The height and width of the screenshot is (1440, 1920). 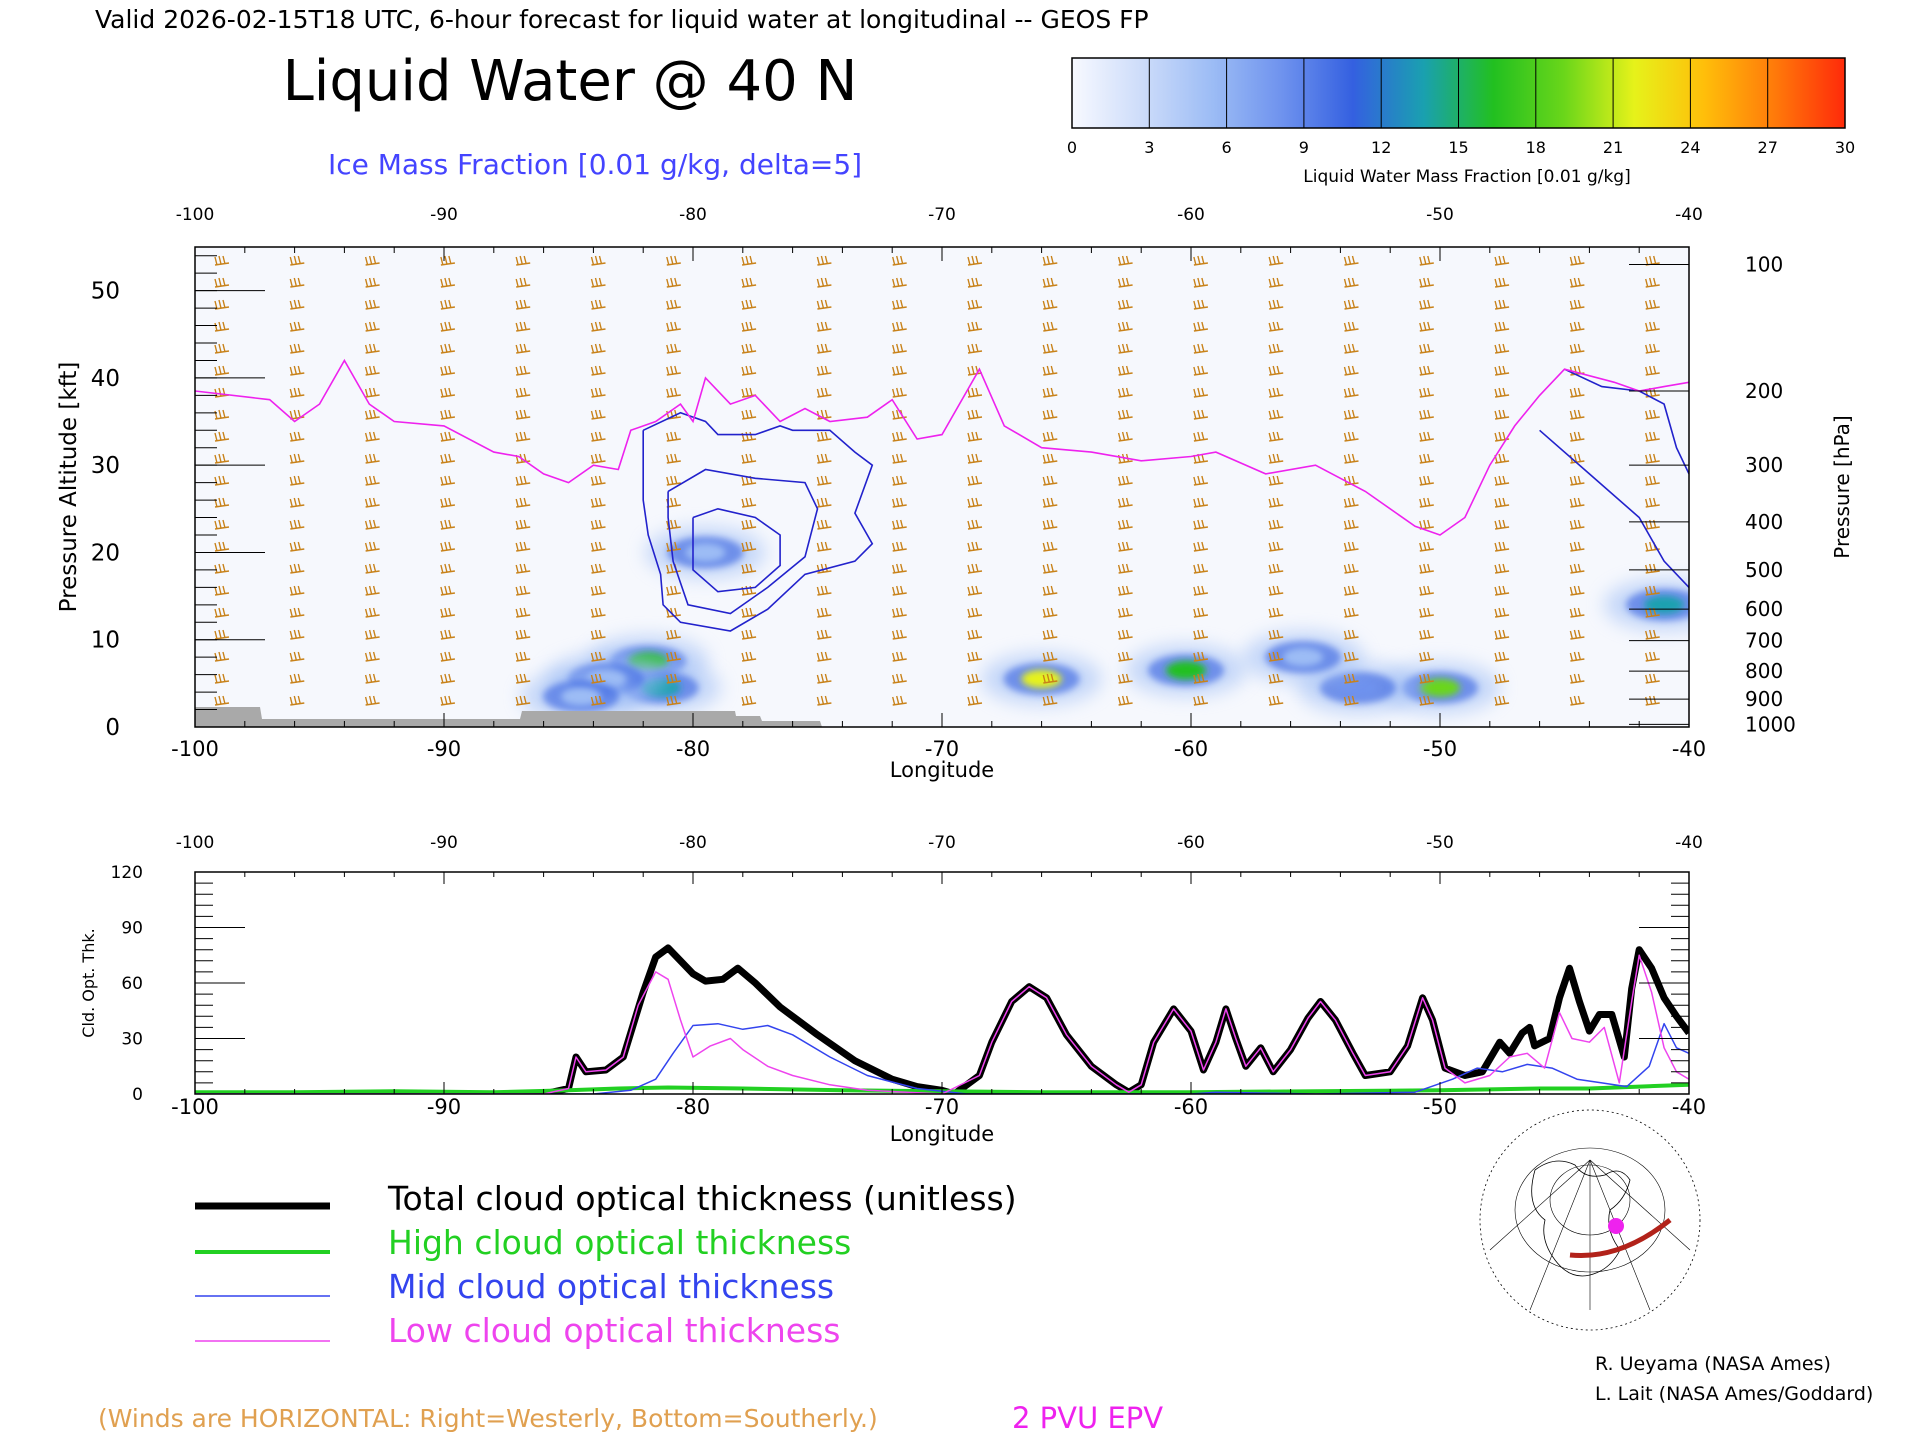 What do you see at coordinates (702, 1198) in the screenshot?
I see `legend-label-total: Total cloud optical thickness (unitless)` at bounding box center [702, 1198].